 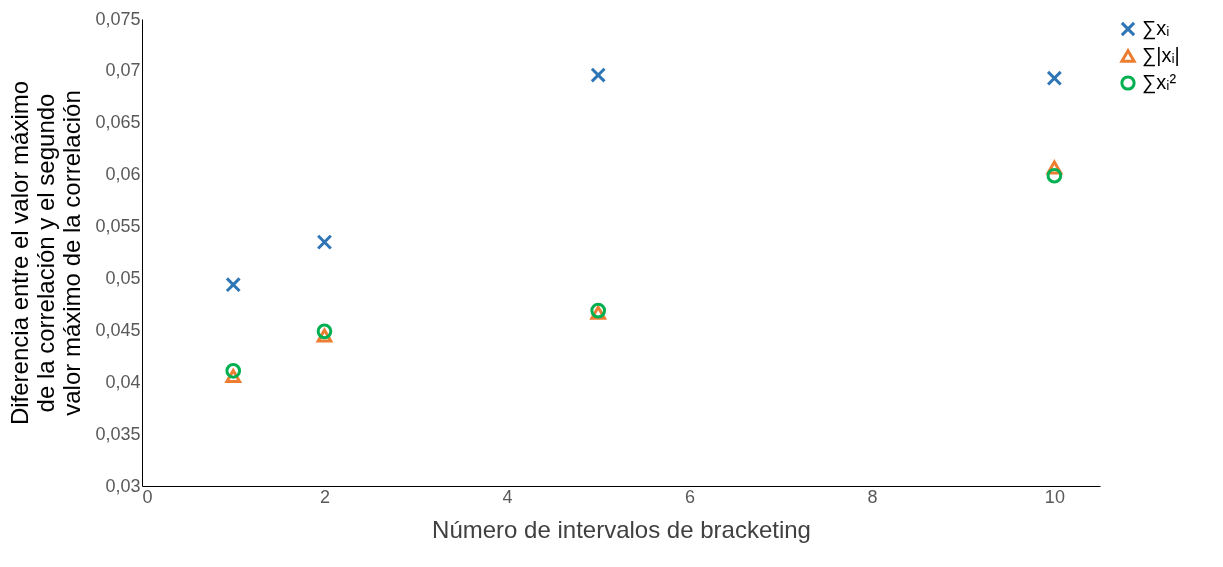 I want to click on y-tick-label: 0,035, so click(x=118, y=433).